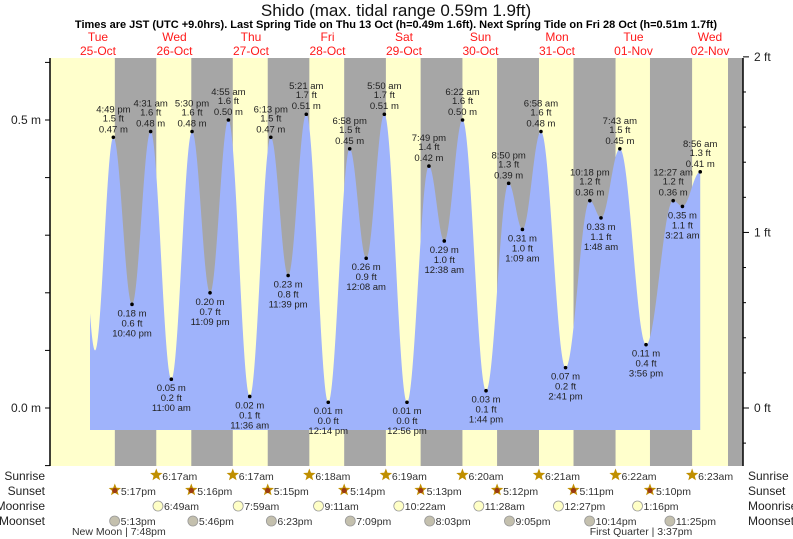 The width and height of the screenshot is (793, 539). Describe the element at coordinates (261, 507) in the screenshot. I see `moonrise-time: 7:59am` at that location.